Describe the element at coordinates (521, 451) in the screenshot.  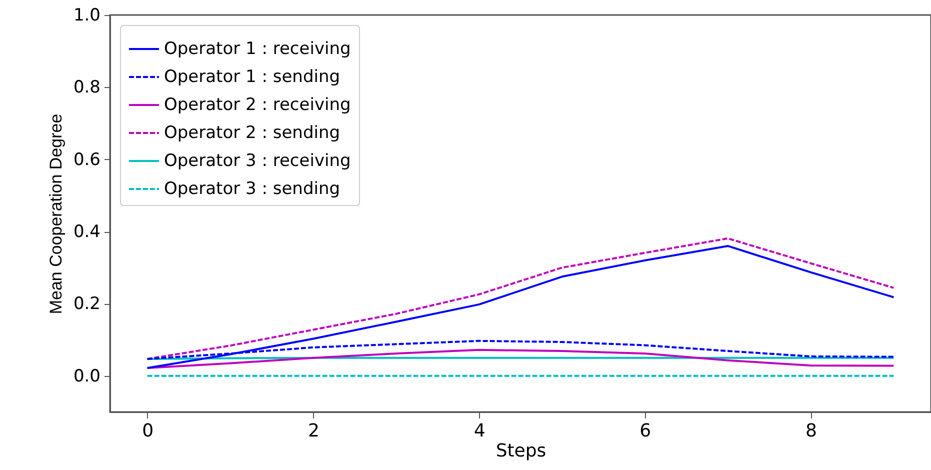
I see `x-axis-title: Steps` at that location.